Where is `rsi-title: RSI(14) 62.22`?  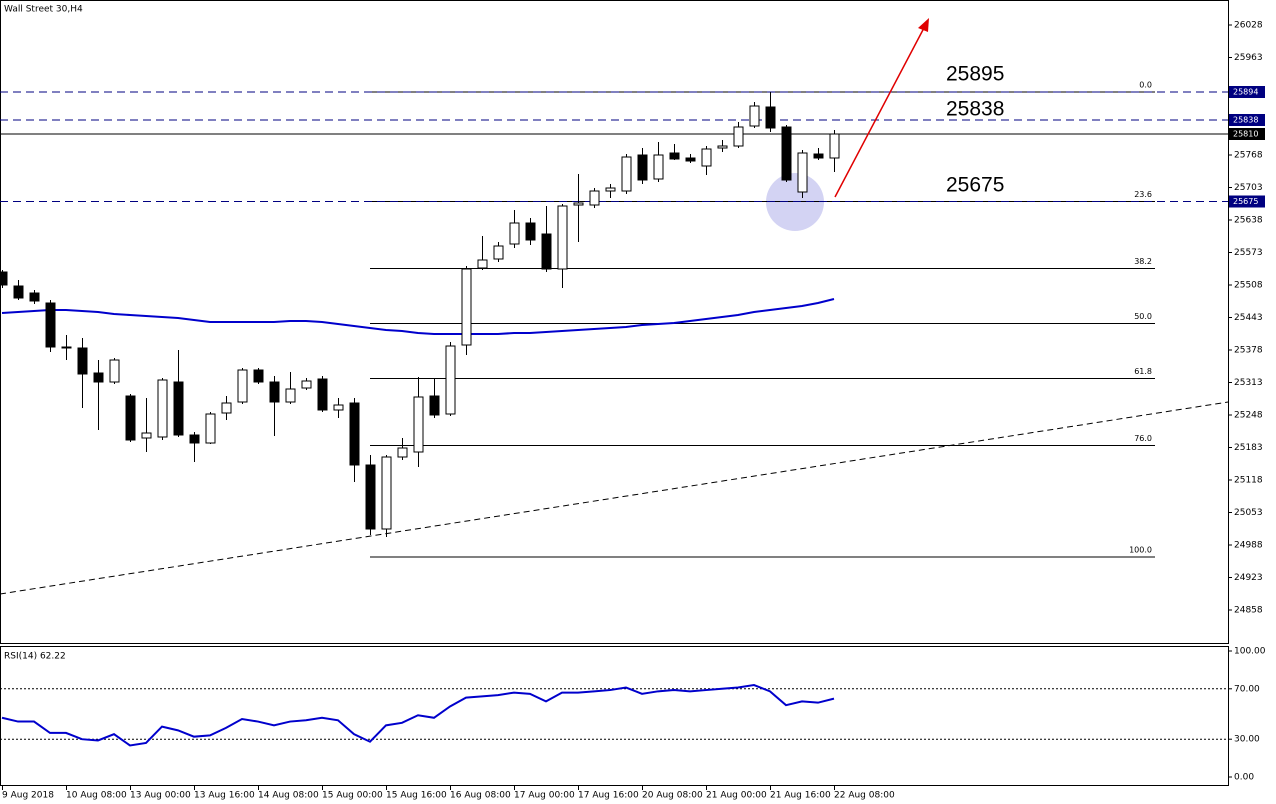
rsi-title: RSI(14) 62.22 is located at coordinates (35, 657).